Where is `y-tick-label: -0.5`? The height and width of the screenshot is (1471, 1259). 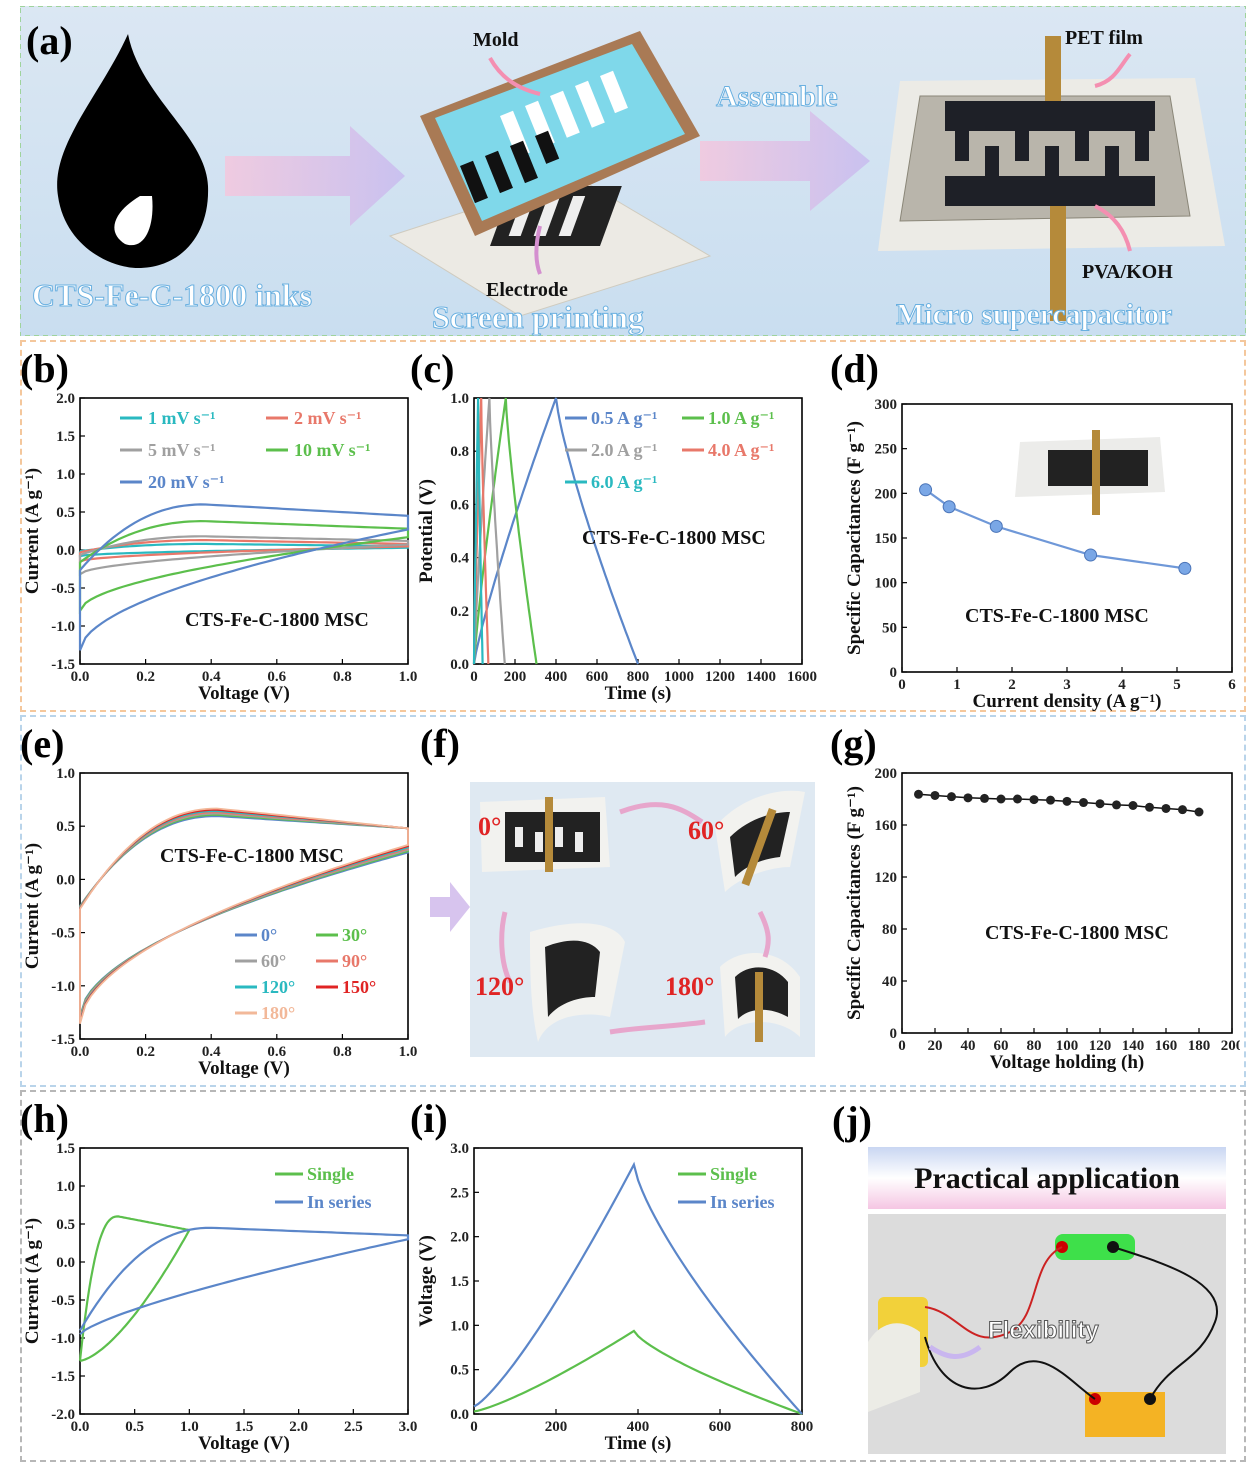 y-tick-label: -0.5 is located at coordinates (63, 934).